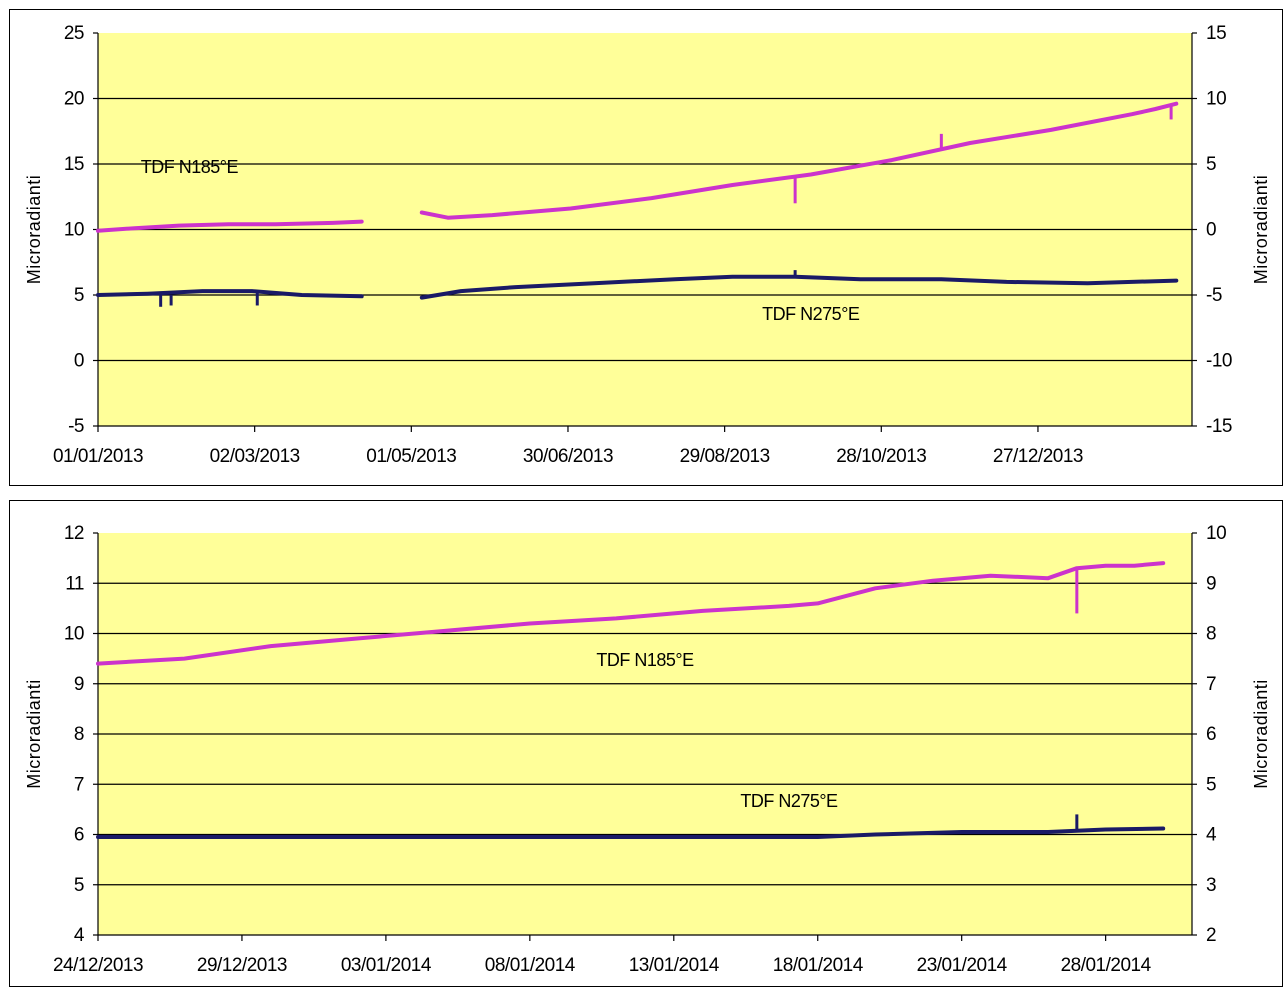  I want to click on y-tick-label: 6, so click(79, 835).